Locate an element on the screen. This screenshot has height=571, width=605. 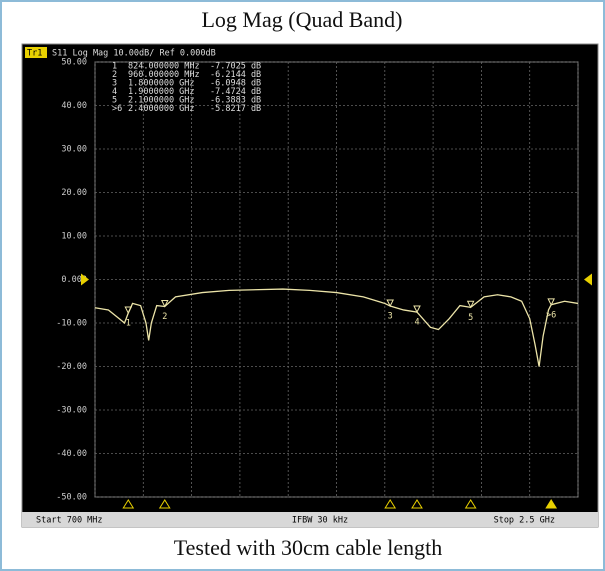
marker-value: -5.8217 dB is located at coordinates (235, 109).